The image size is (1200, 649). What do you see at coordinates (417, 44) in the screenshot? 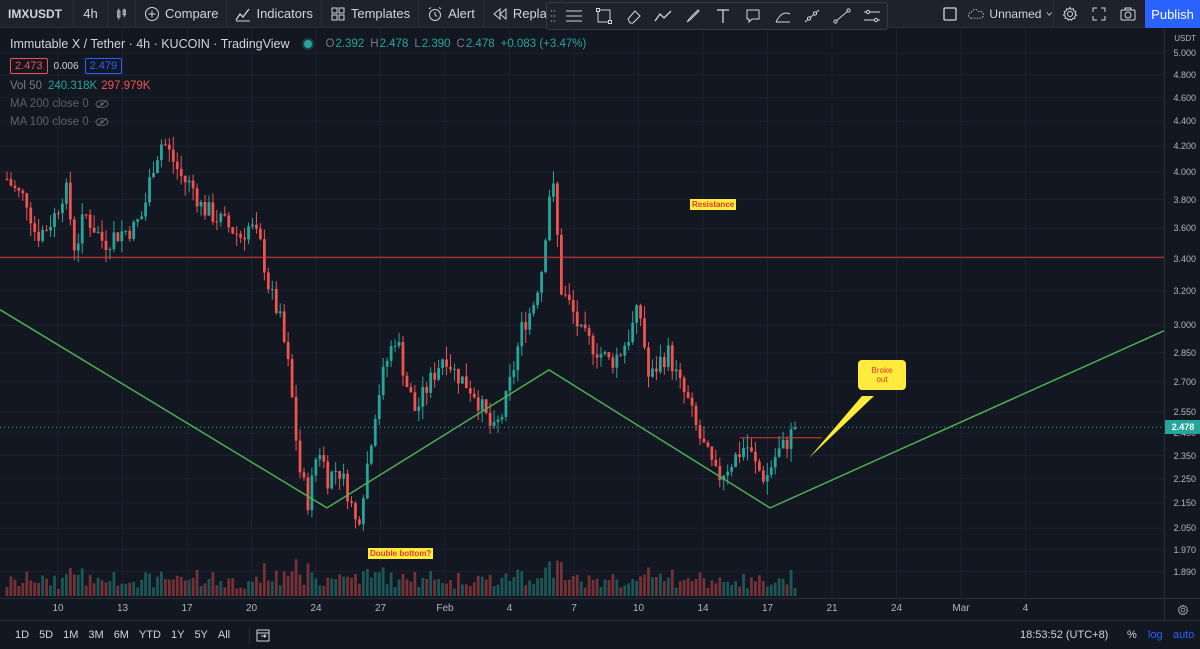
I see `low-label: L` at bounding box center [417, 44].